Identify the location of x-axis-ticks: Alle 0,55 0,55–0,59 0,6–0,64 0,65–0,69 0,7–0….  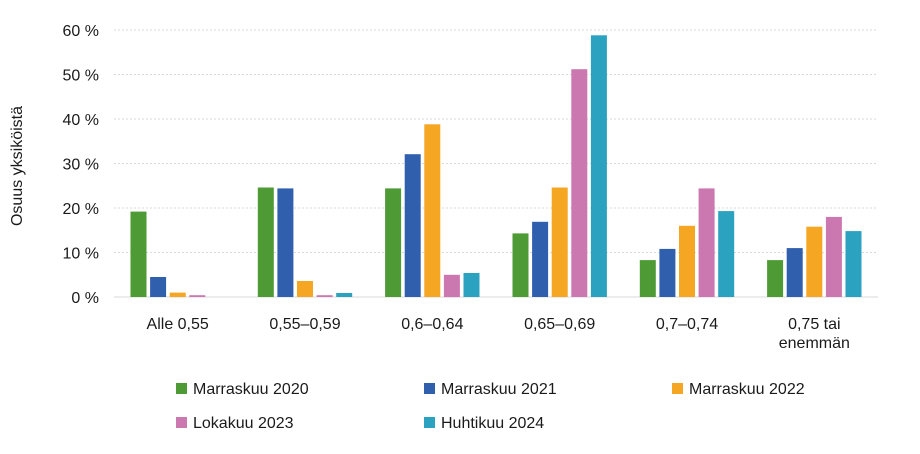
(498, 334).